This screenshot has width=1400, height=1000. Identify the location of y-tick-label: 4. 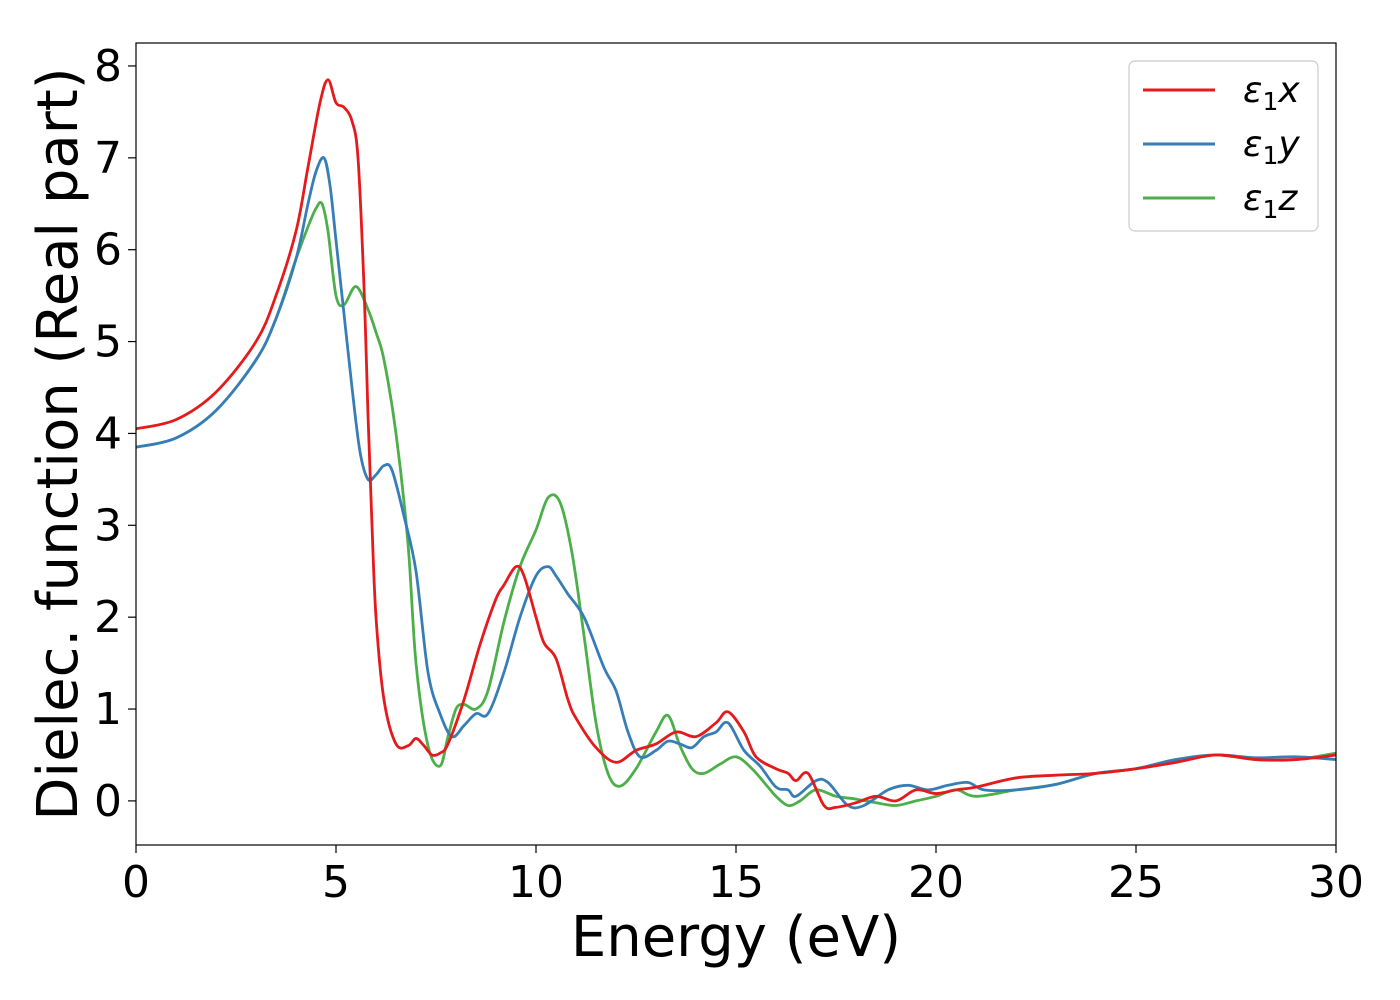
(108, 433).